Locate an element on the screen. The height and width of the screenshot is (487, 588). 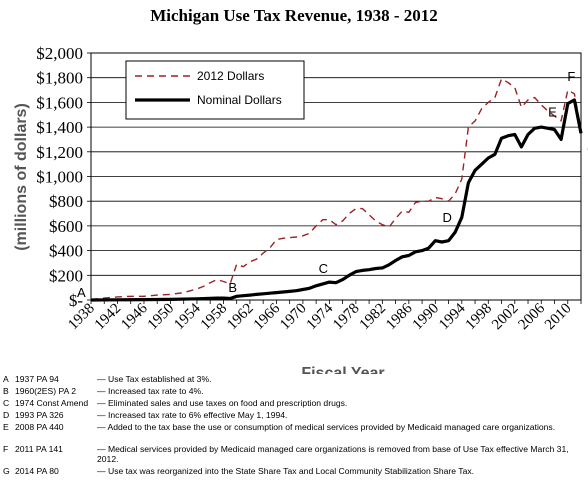
x-tick-label: 1986 is located at coordinates (399, 316).